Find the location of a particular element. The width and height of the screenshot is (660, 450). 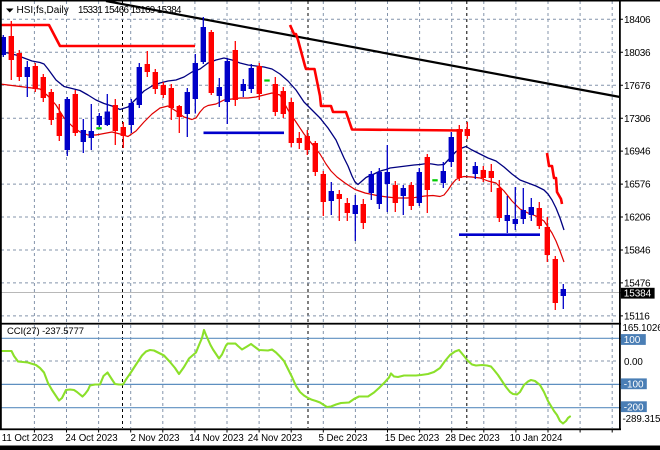

svg-text: -200 is located at coordinates (634, 407).